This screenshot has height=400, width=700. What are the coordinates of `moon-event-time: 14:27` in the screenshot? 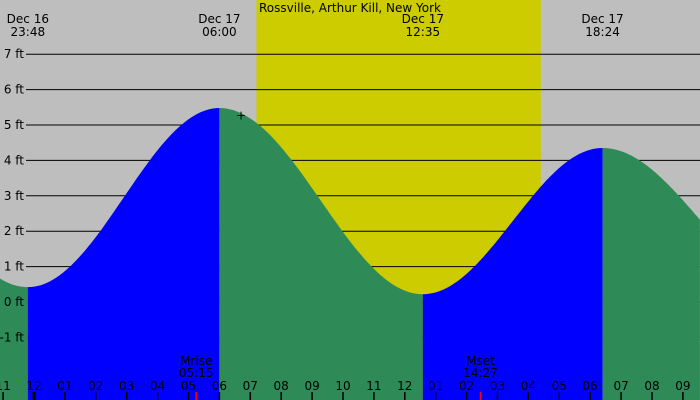 It's located at (480, 373).